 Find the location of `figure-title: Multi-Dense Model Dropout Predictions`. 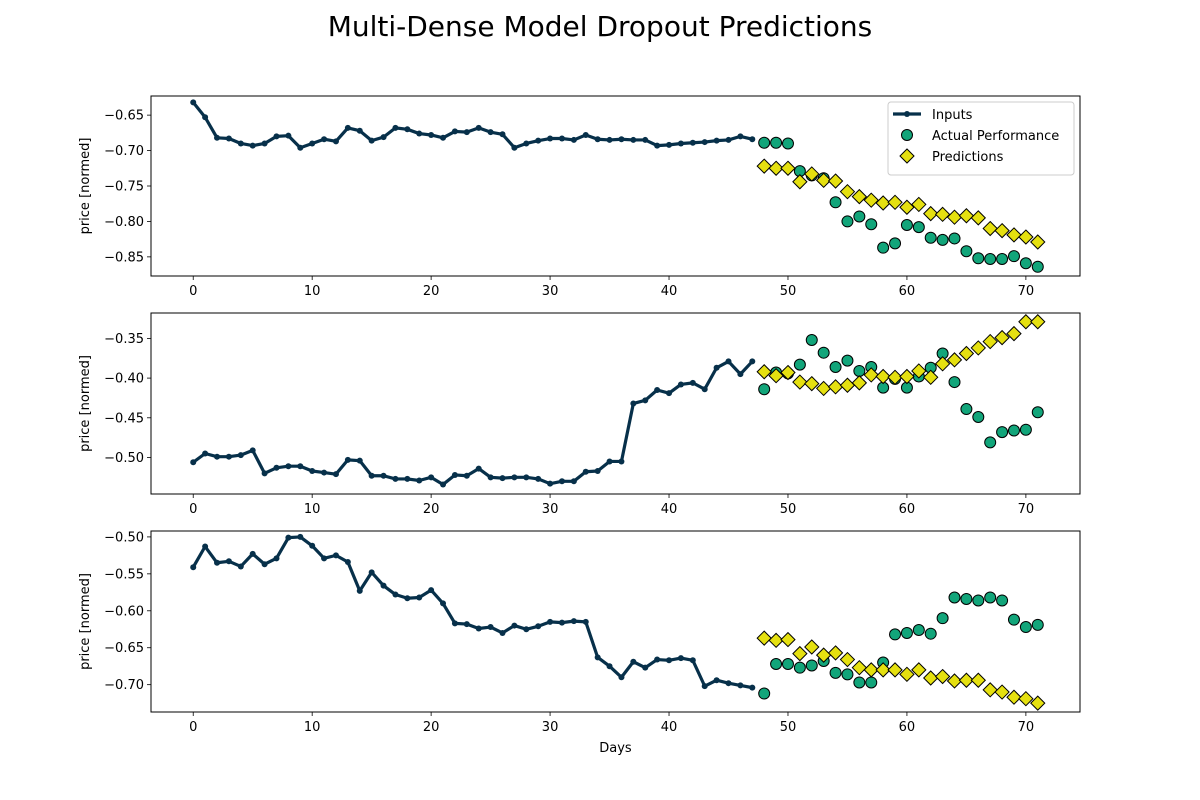

figure-title: Multi-Dense Model Dropout Predictions is located at coordinates (600, 26).